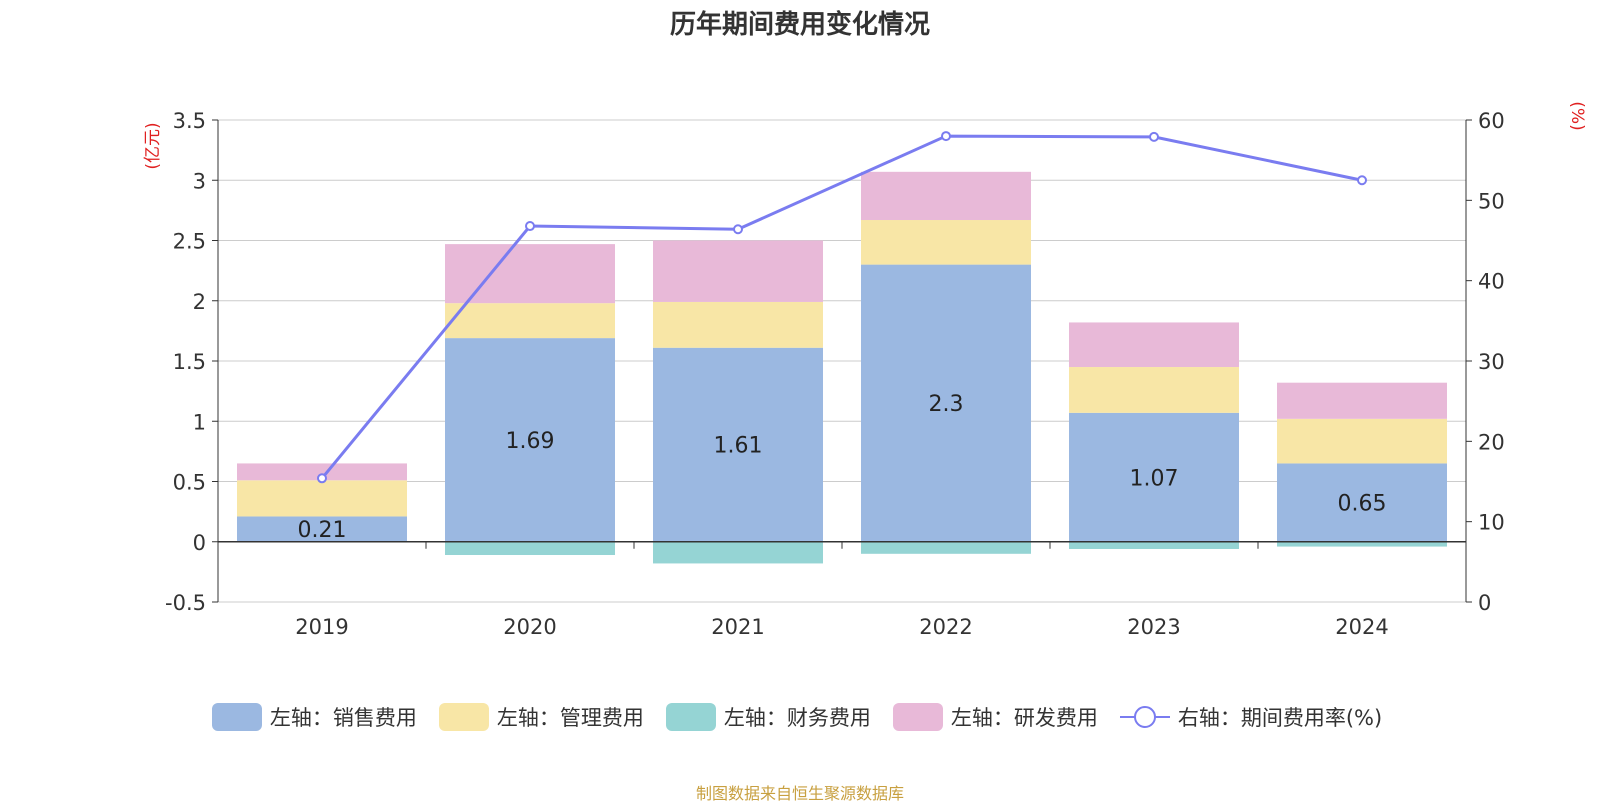  What do you see at coordinates (321, 627) in the screenshot?
I see `category-label: 2019` at bounding box center [321, 627].